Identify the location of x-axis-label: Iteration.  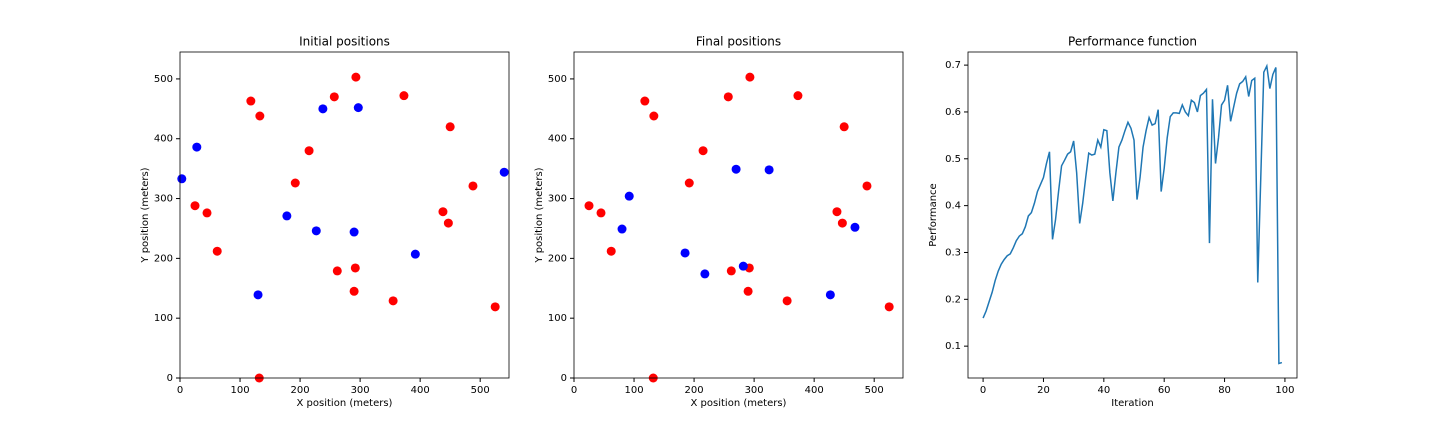
(1132, 403).